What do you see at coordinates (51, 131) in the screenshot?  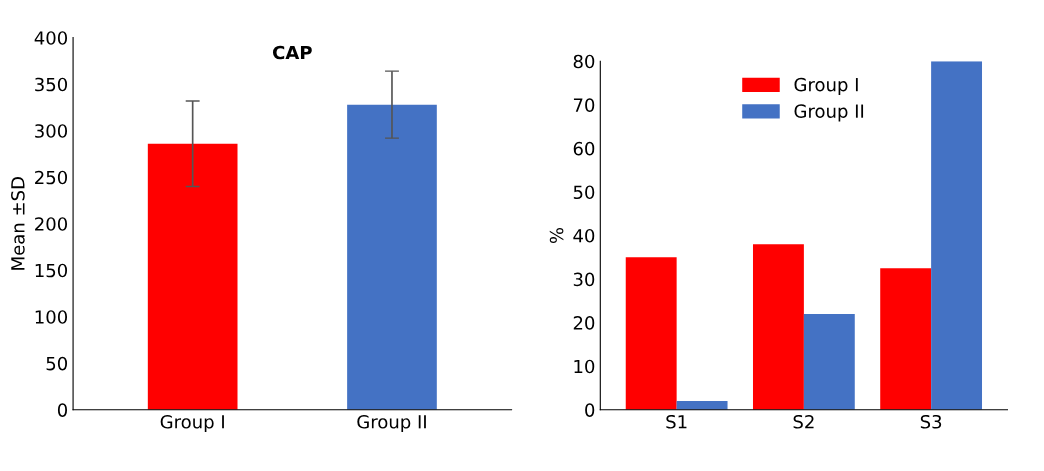 I see `y-tick-label: 300` at bounding box center [51, 131].